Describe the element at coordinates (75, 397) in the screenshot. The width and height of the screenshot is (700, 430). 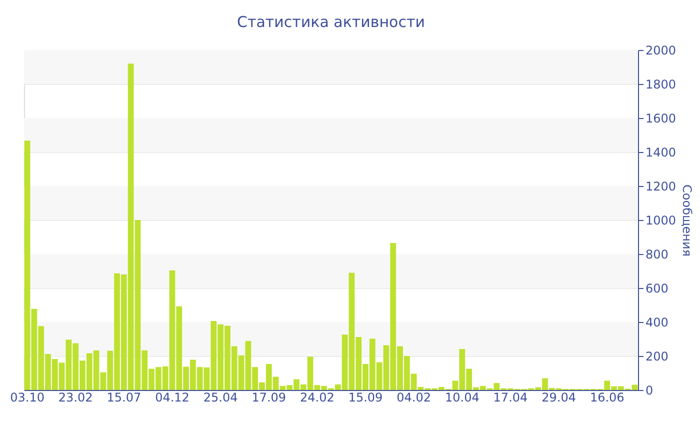
I see `x-tick-label: 23.02` at that location.